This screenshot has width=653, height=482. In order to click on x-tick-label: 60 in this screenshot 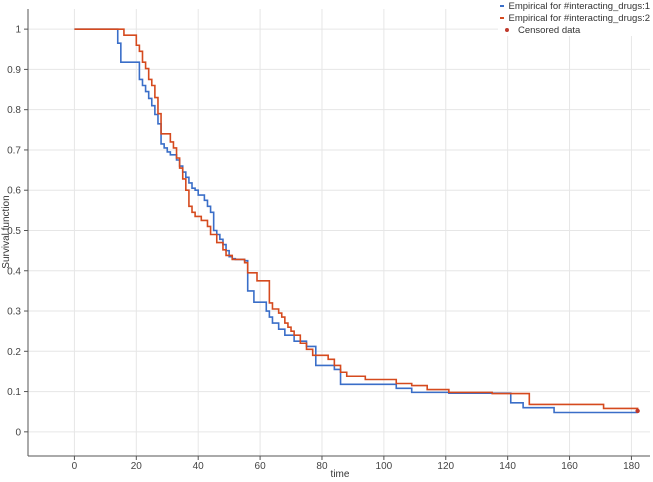, I will do `click(261, 466)`.